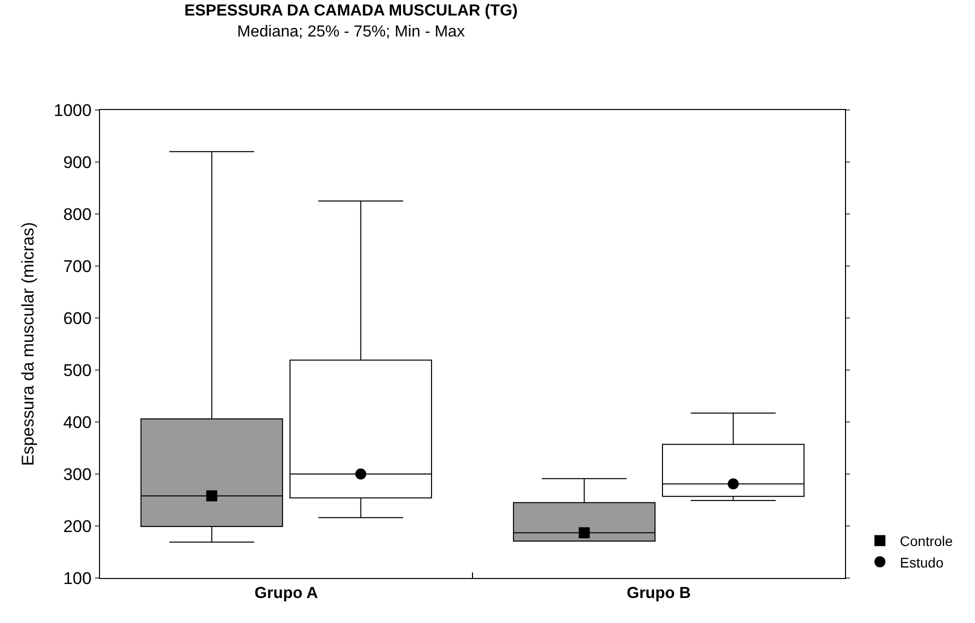 This screenshot has width=975, height=623. What do you see at coordinates (77, 578) in the screenshot?
I see `y-tick-label: 100` at bounding box center [77, 578].